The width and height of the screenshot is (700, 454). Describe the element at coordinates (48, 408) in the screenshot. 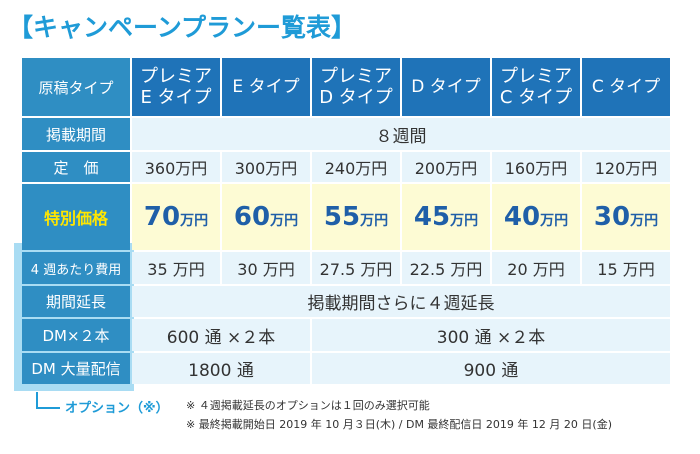

I see `option-connector-horizontal` at that location.